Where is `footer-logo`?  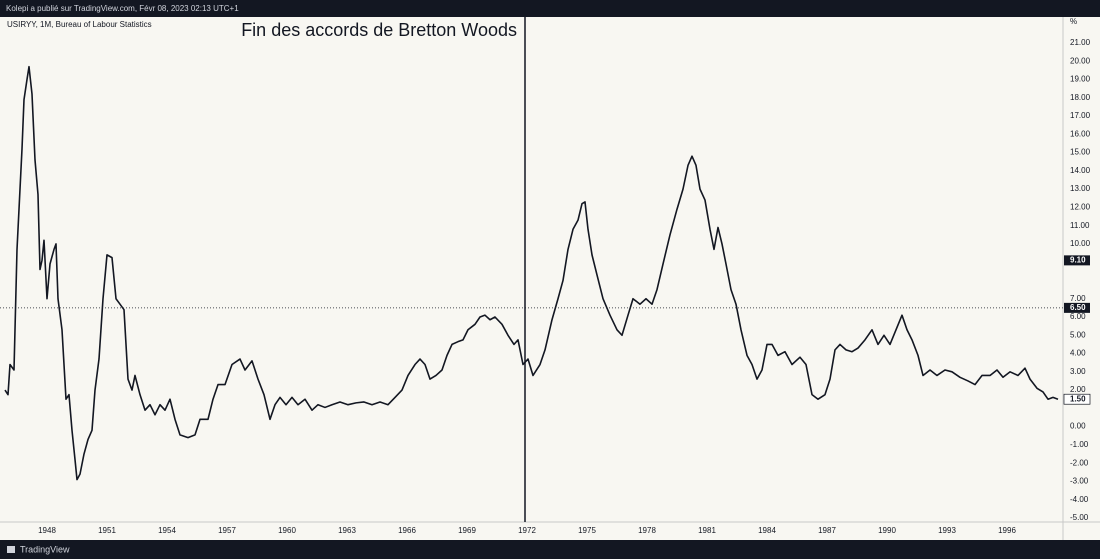
footer-logo is located at coordinates (11, 549).